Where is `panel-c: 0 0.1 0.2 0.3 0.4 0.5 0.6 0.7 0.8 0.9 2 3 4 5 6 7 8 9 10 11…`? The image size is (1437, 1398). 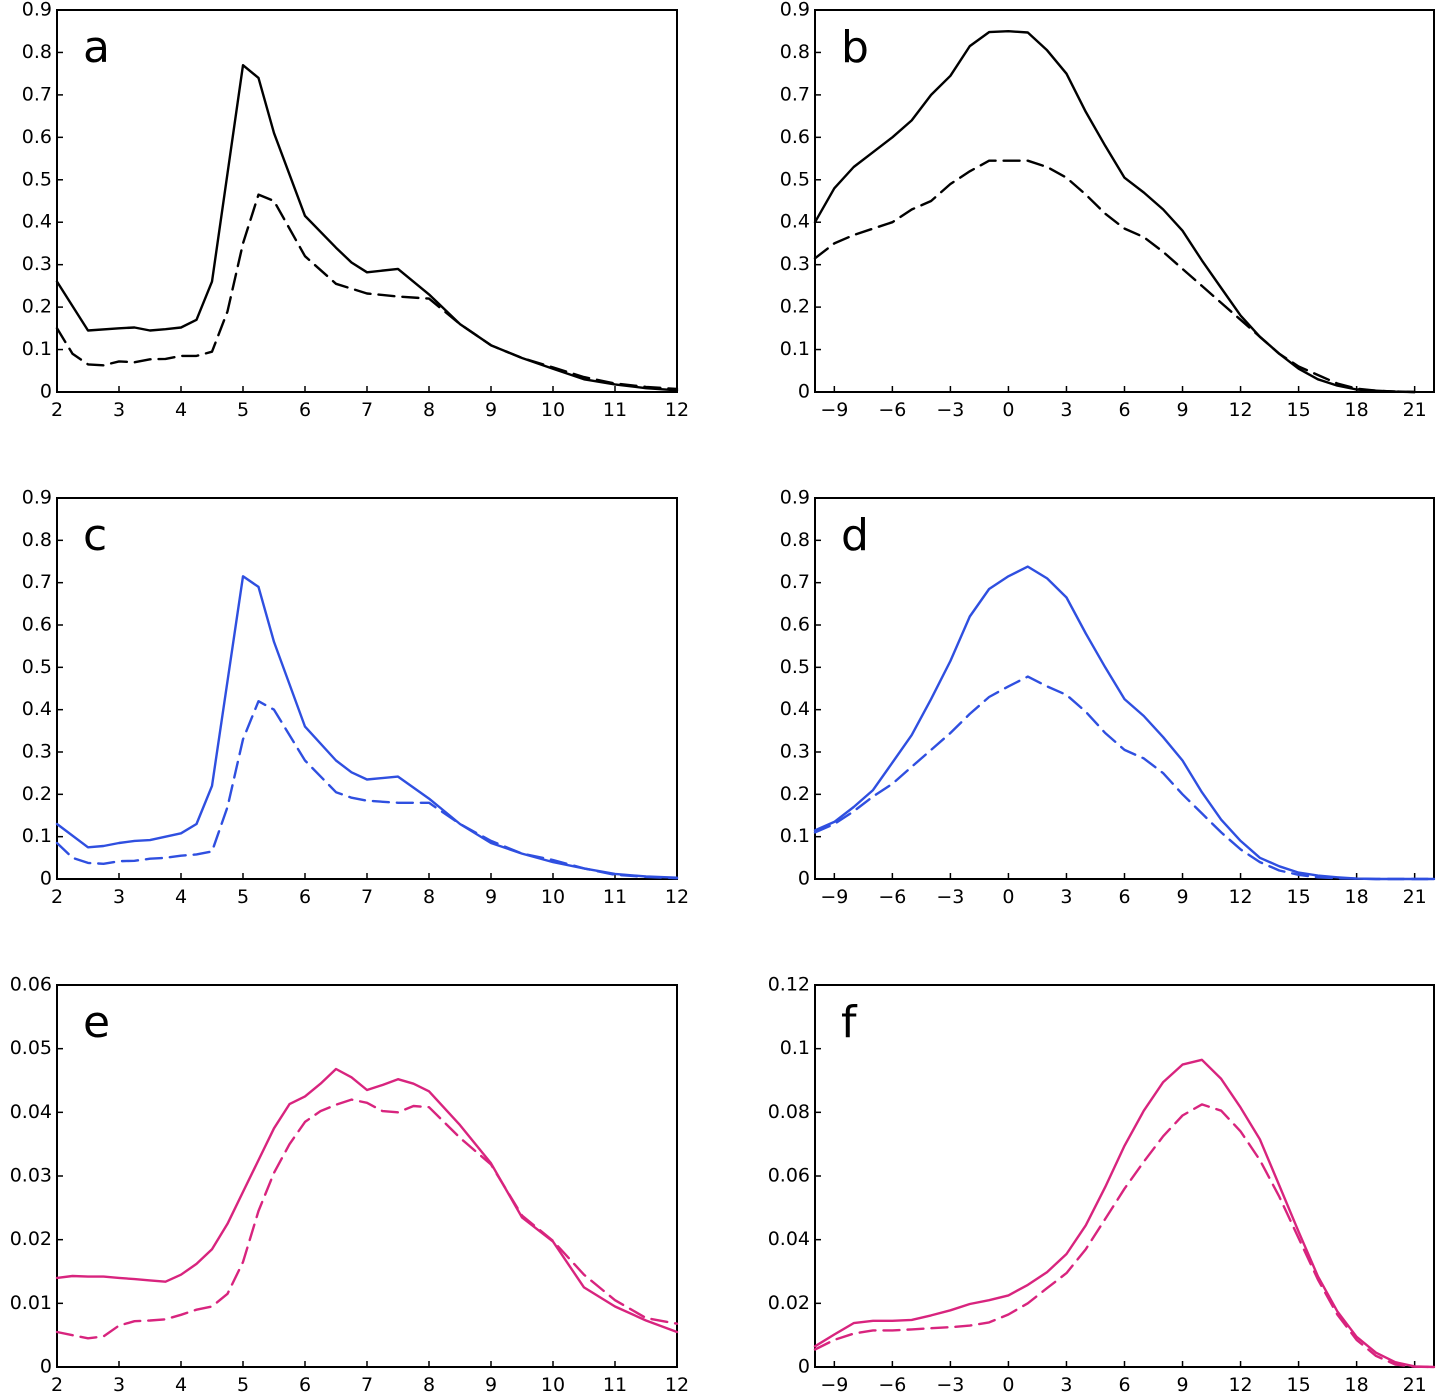 panel-c: 0 0.1 0.2 0.3 0.4 0.5 0.6 0.7 0.8 0.9 2 3 4 5 6 7 8 9 10 11… is located at coordinates (355, 698).